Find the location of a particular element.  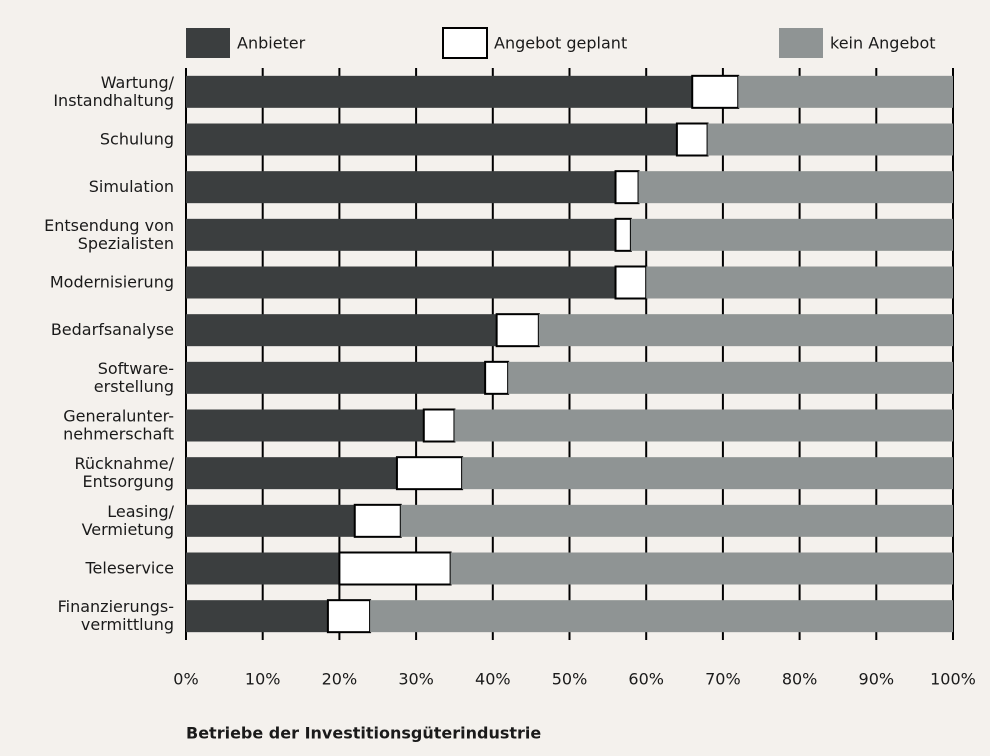

y-tick-label-line: Entsorgung is located at coordinates (128, 481).